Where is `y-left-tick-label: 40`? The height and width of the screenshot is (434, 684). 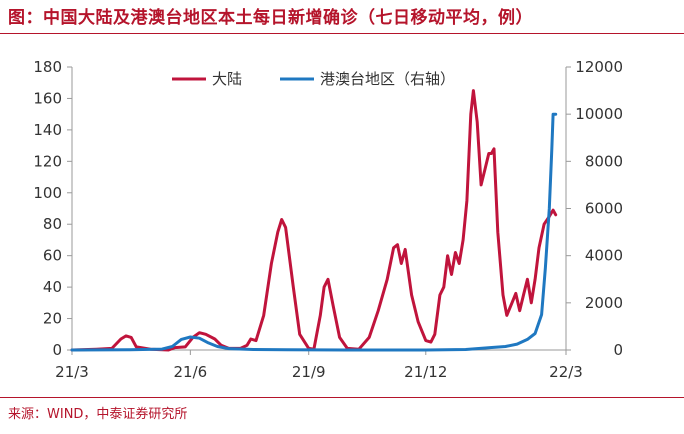 y-left-tick-label: 40 is located at coordinates (52, 287).